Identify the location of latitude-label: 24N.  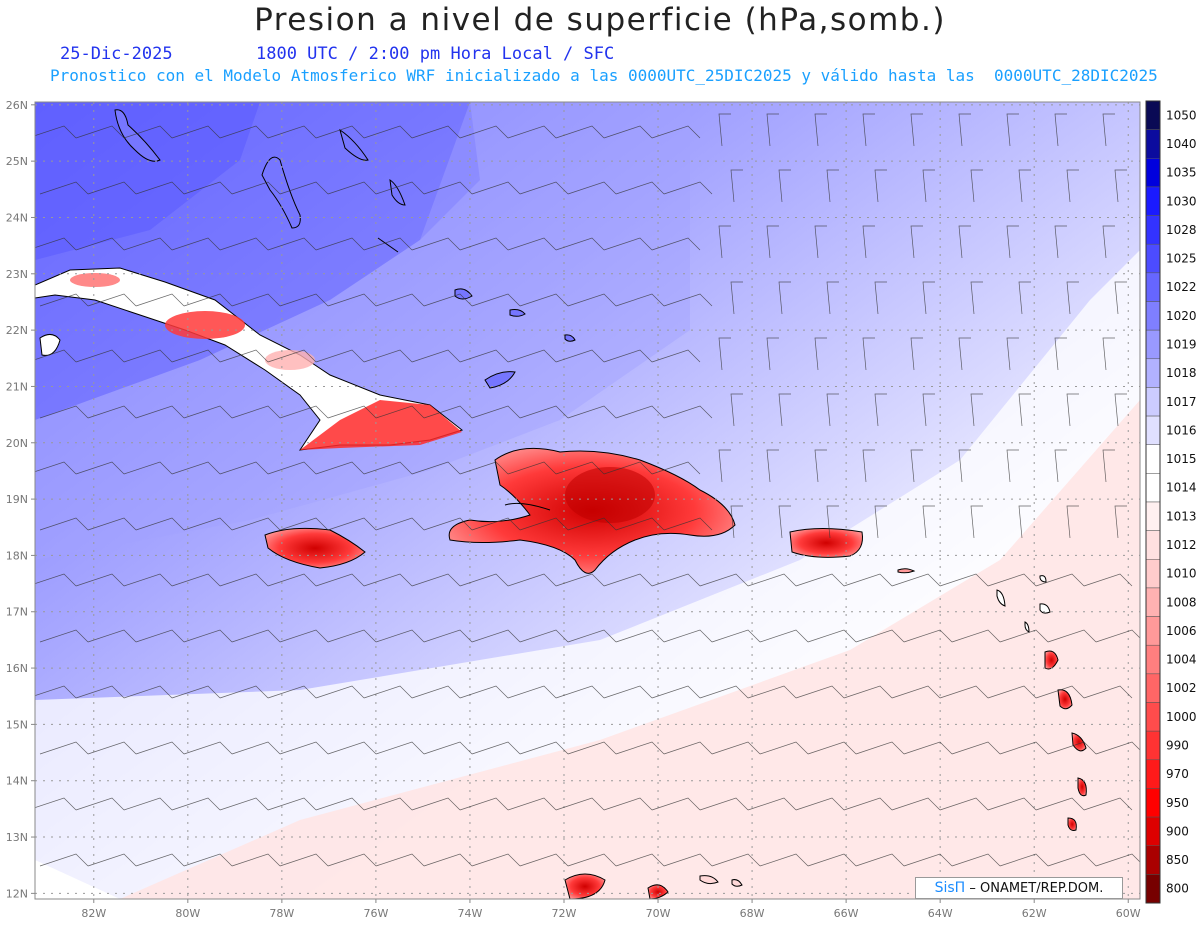
(17, 217).